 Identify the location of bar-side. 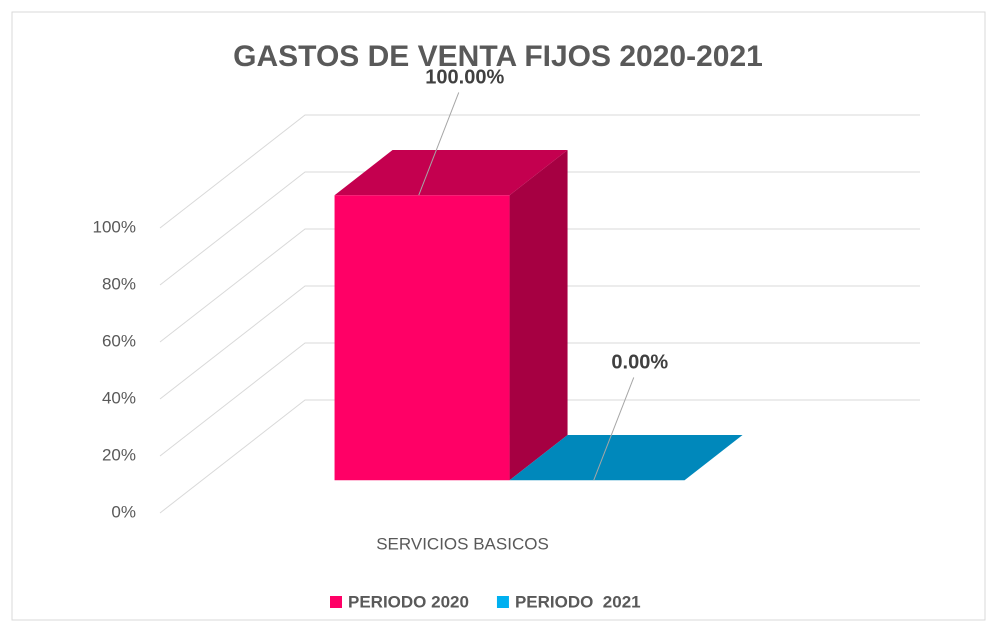
(538, 315).